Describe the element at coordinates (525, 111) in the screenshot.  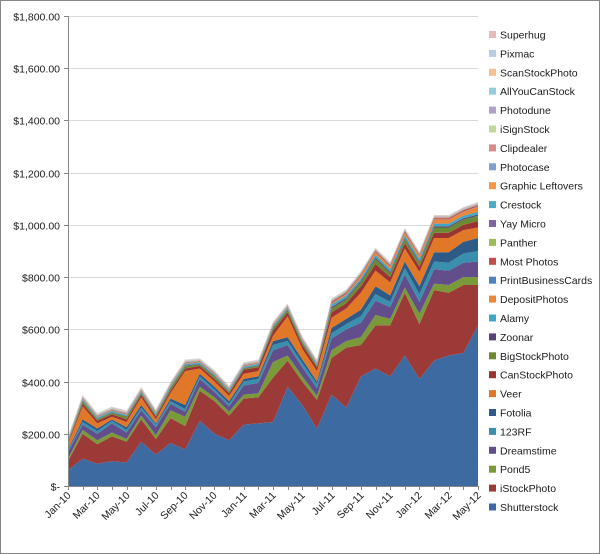
I see `legend-label: Photodune` at that location.